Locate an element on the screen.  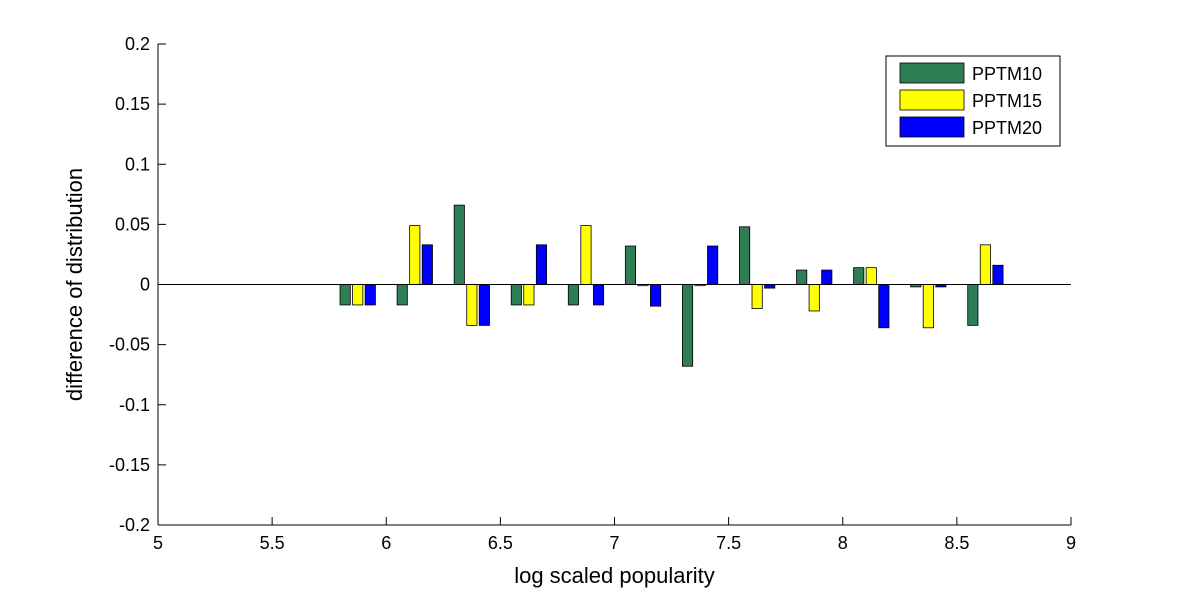
legend-label-pptm20: PPTM20 is located at coordinates (1007, 128).